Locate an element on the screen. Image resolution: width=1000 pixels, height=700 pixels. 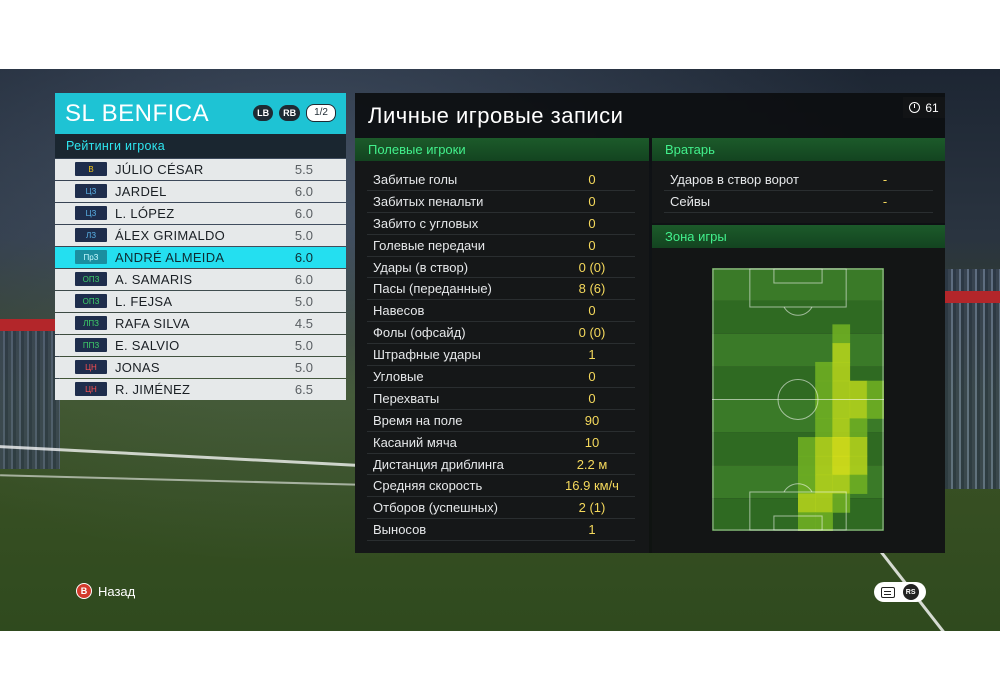
stat-row: Дистанция дриблинга 2.2 м is located at coordinates (501, 465).